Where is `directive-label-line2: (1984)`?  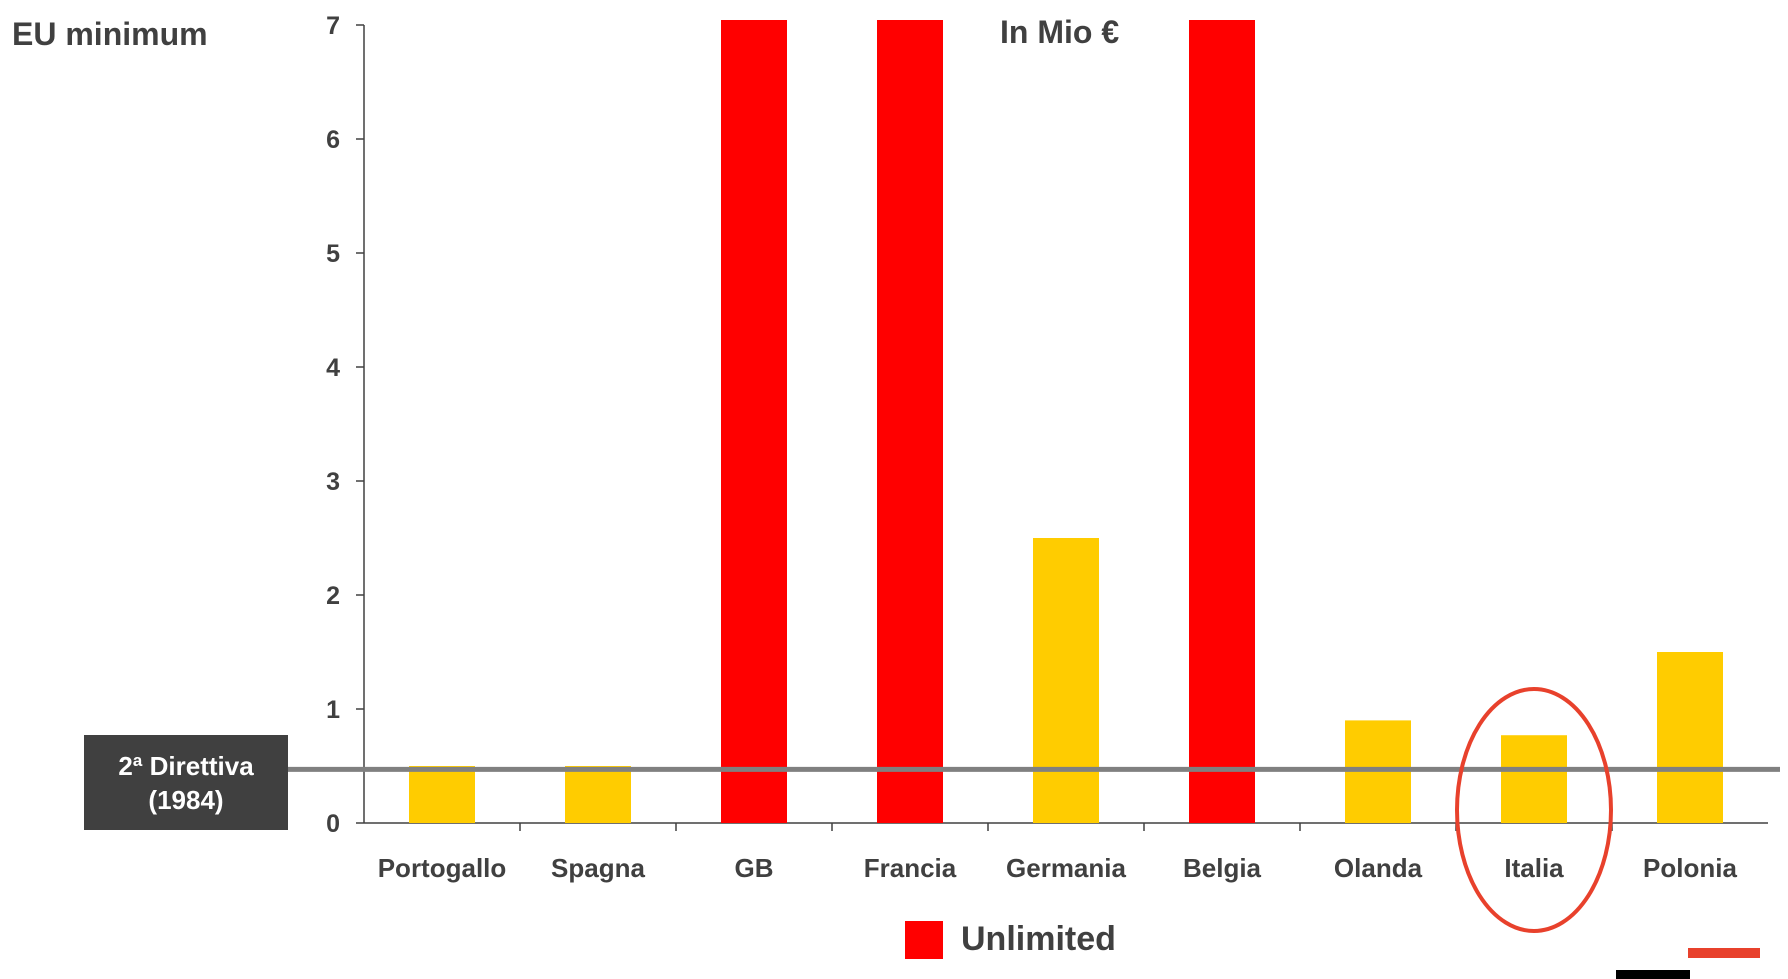 directive-label-line2: (1984) is located at coordinates (186, 799).